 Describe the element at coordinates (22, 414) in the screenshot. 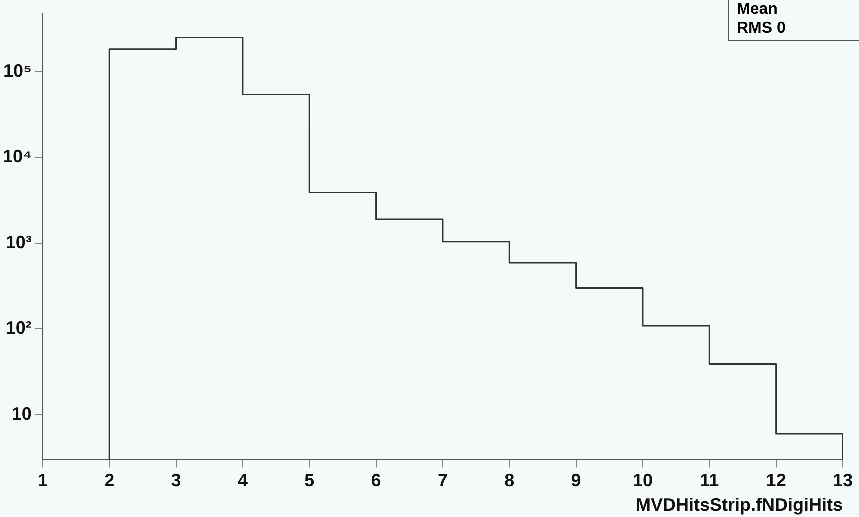

I see `y-tick-label: 10` at that location.